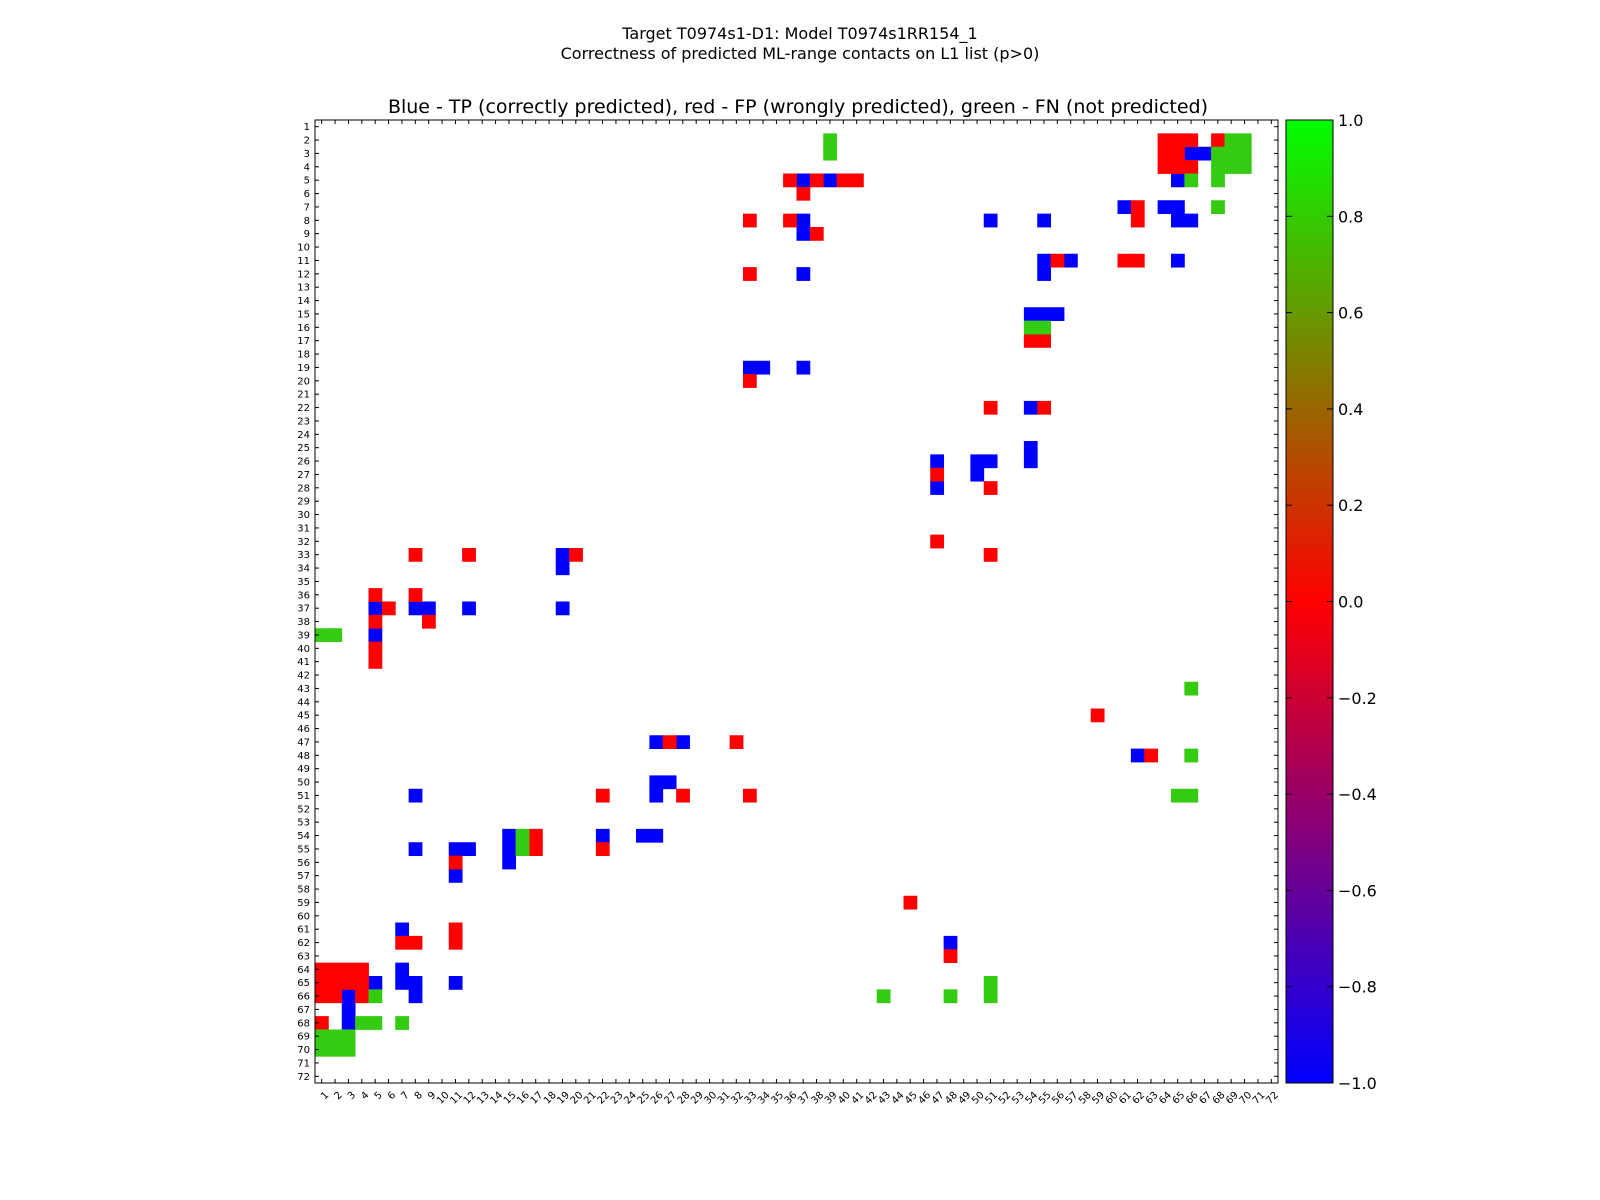 The image size is (1600, 1200). What do you see at coordinates (1272, 1098) in the screenshot?
I see `x-tick-label-72: 72` at bounding box center [1272, 1098].